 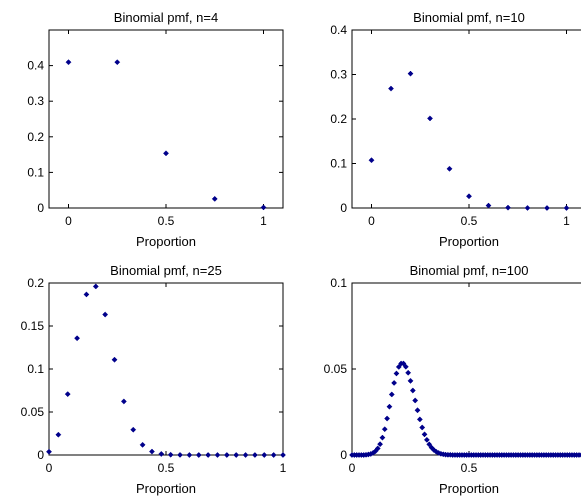 I want to click on chart-title: Binomial pmf, n=10, so click(x=469, y=17).